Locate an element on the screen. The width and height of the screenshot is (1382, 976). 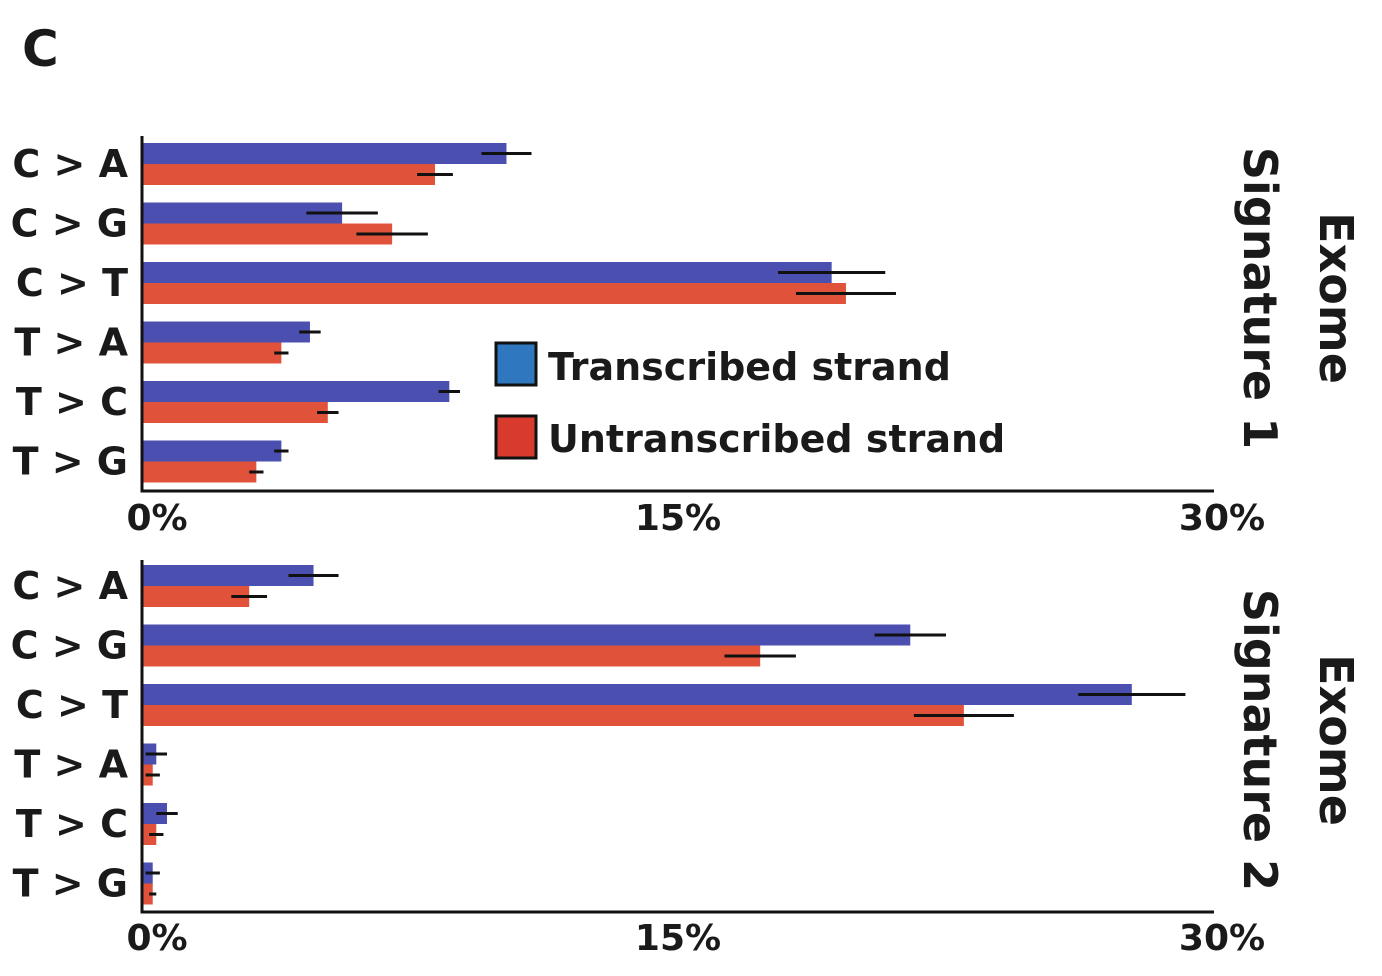
chart-title-line-2: Signature 2 is located at coordinates (1260, 740).